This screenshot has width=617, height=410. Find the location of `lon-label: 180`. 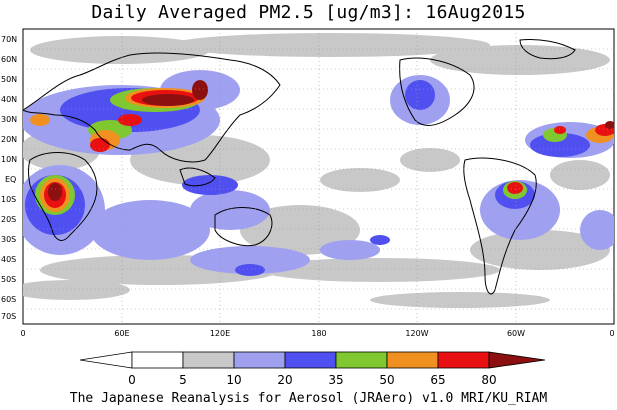

lon-label: 180 is located at coordinates (318, 333).